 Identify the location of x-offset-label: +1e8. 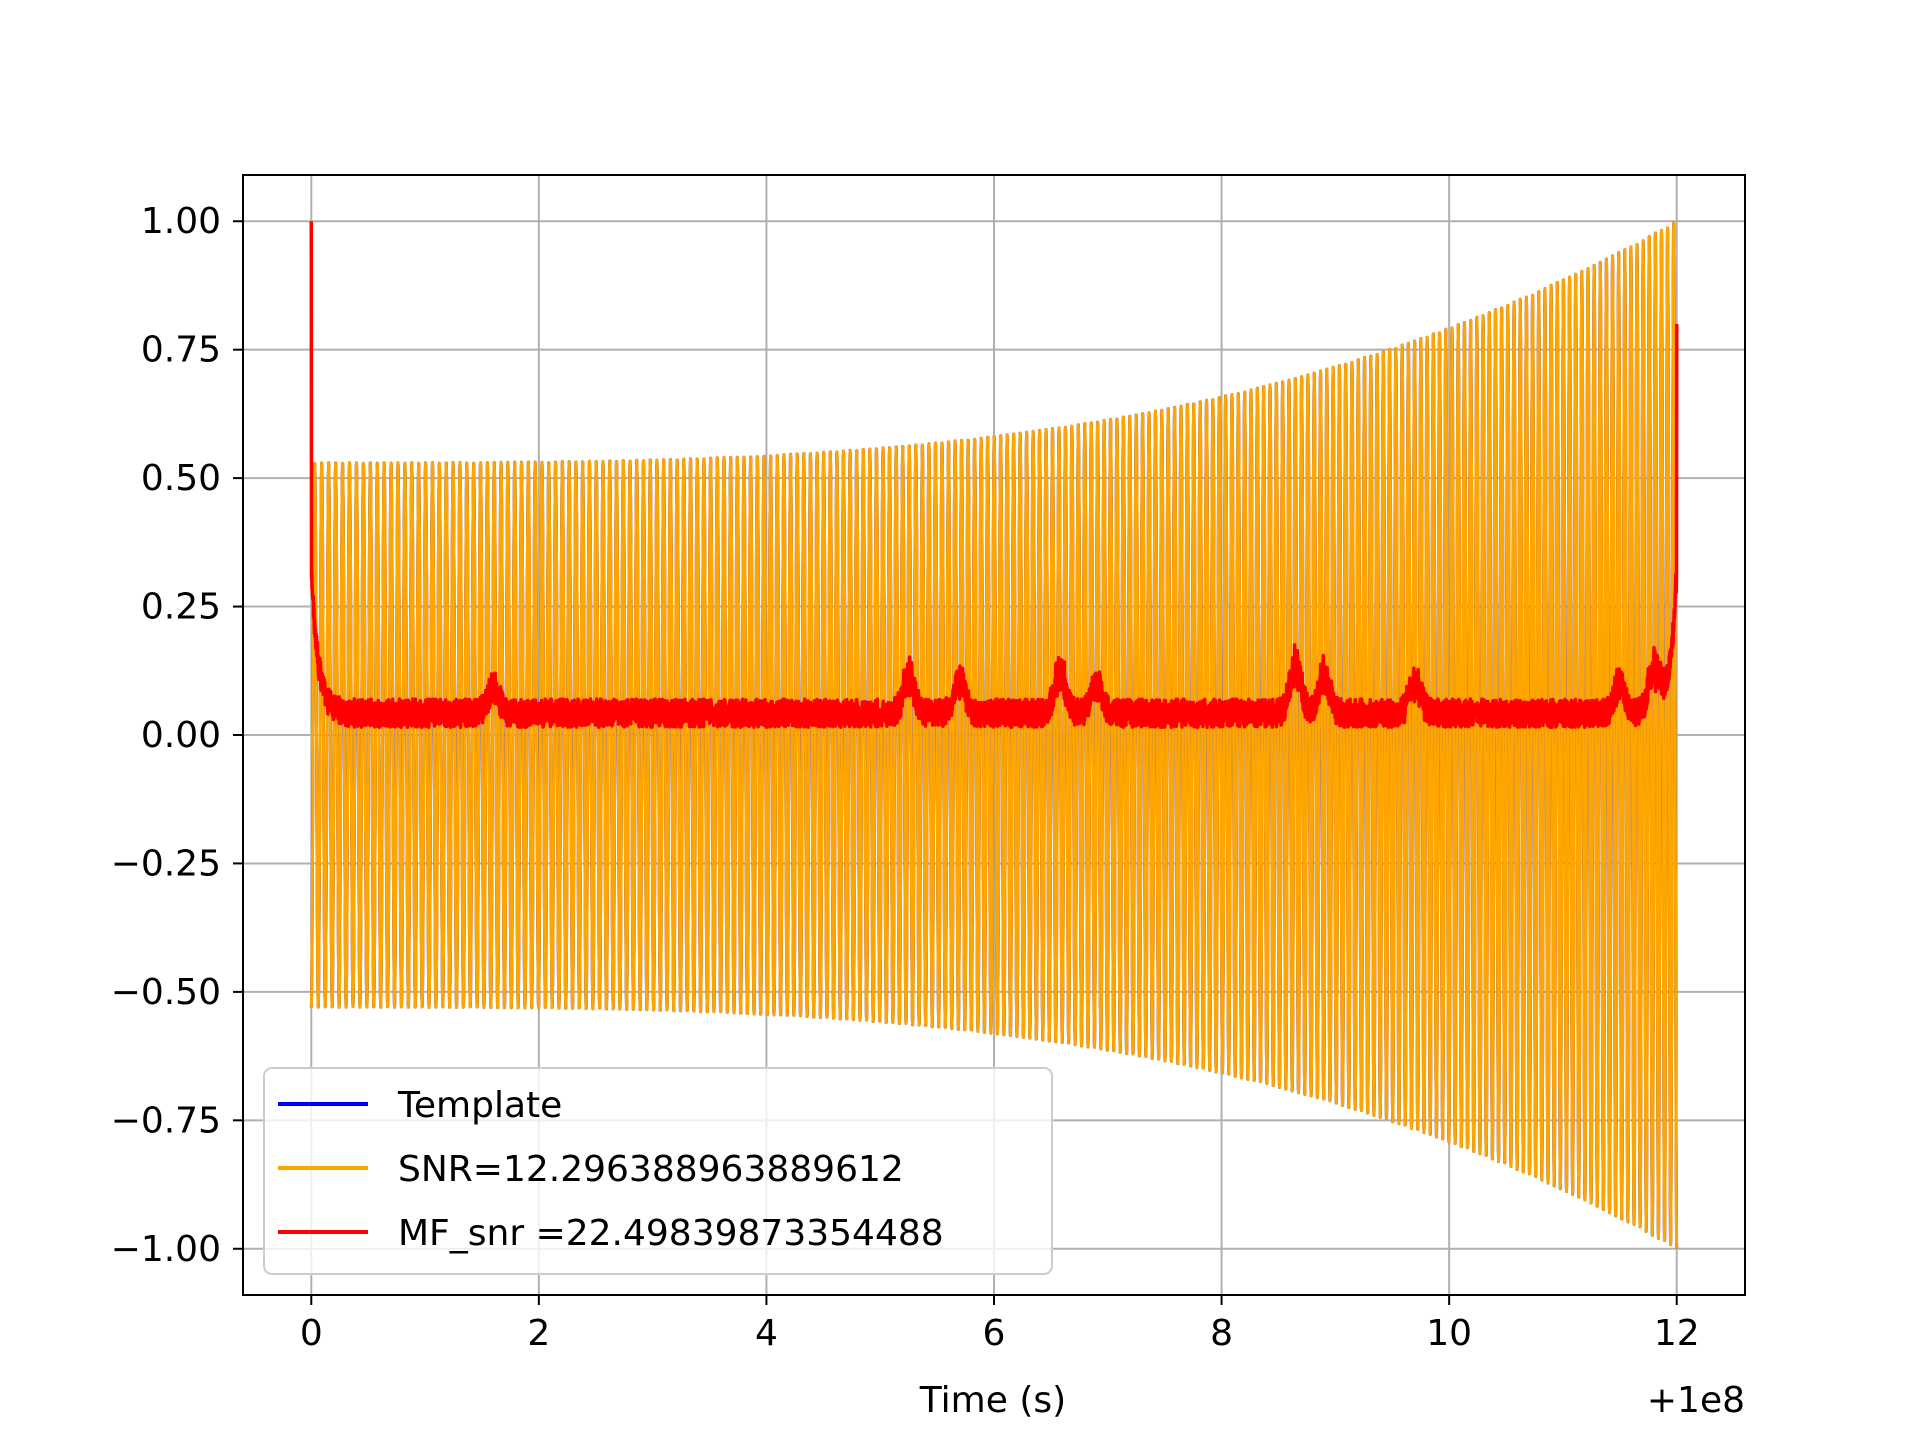
(1696, 1400).